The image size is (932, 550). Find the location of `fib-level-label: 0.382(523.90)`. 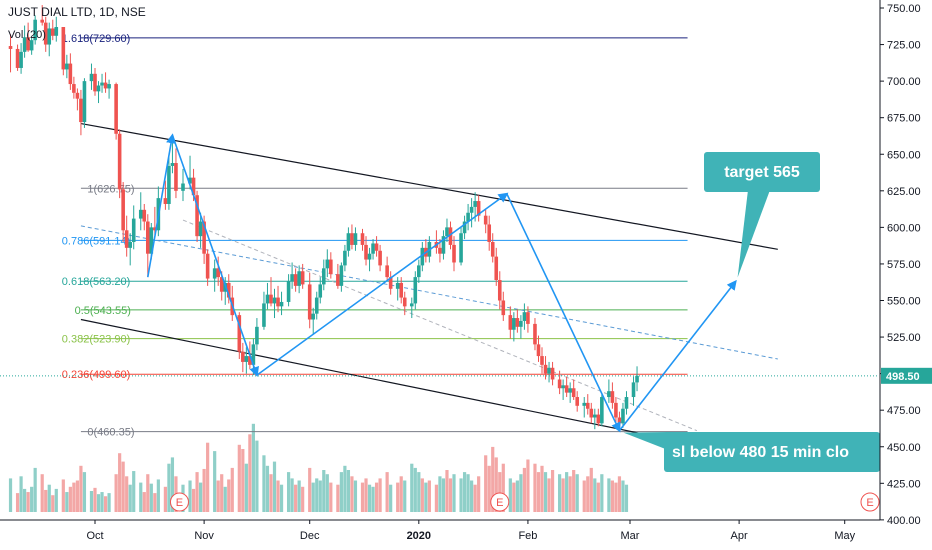

fib-level-label: 0.382(523.90) is located at coordinates (96, 340).